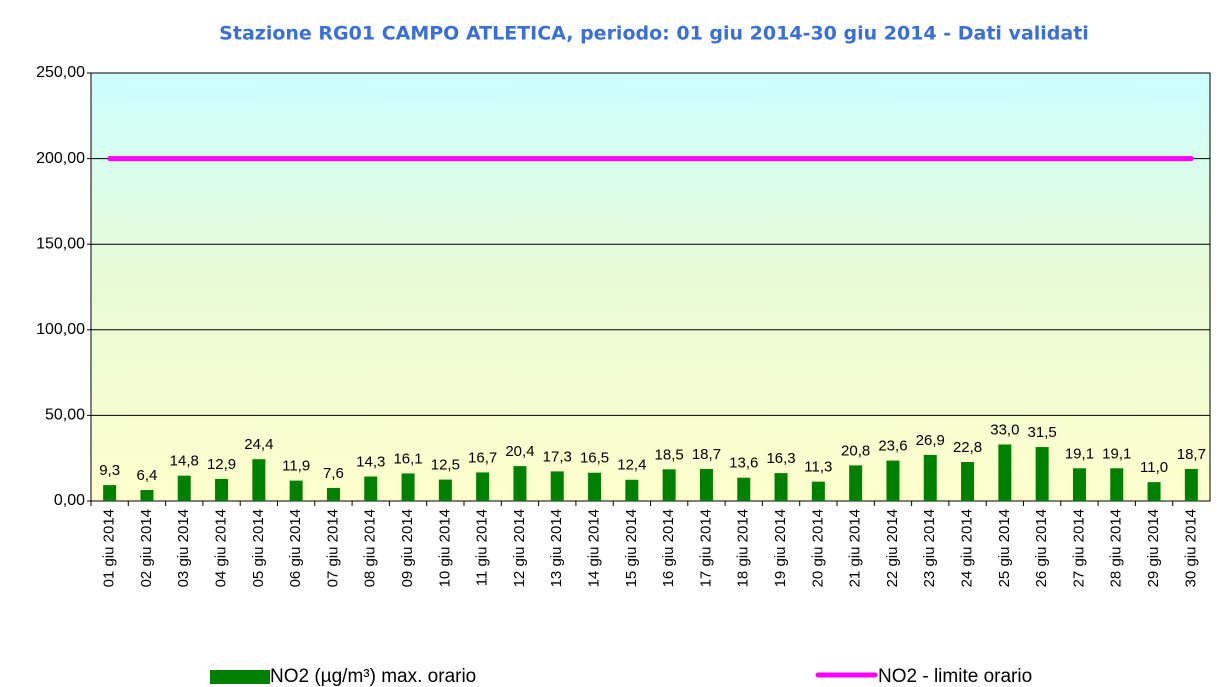 The image size is (1219, 687). Describe the element at coordinates (333, 473) in the screenshot. I see `data-label: 7,6` at that location.